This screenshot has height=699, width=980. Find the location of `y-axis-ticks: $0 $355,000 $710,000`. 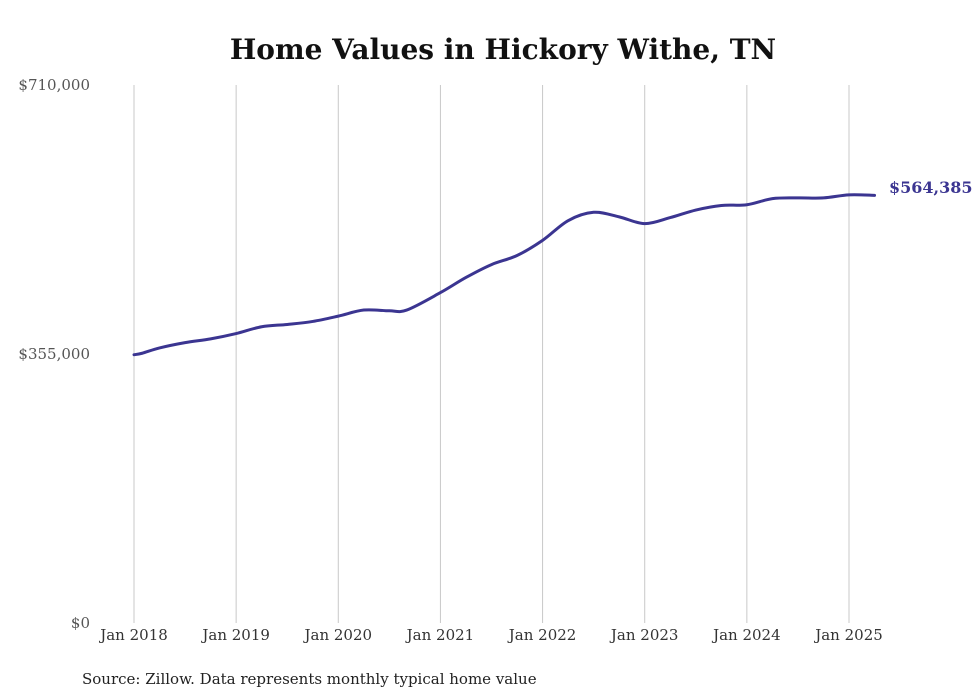

y-axis-ticks: $0 $355,000 $710,000 is located at coordinates (54, 354).